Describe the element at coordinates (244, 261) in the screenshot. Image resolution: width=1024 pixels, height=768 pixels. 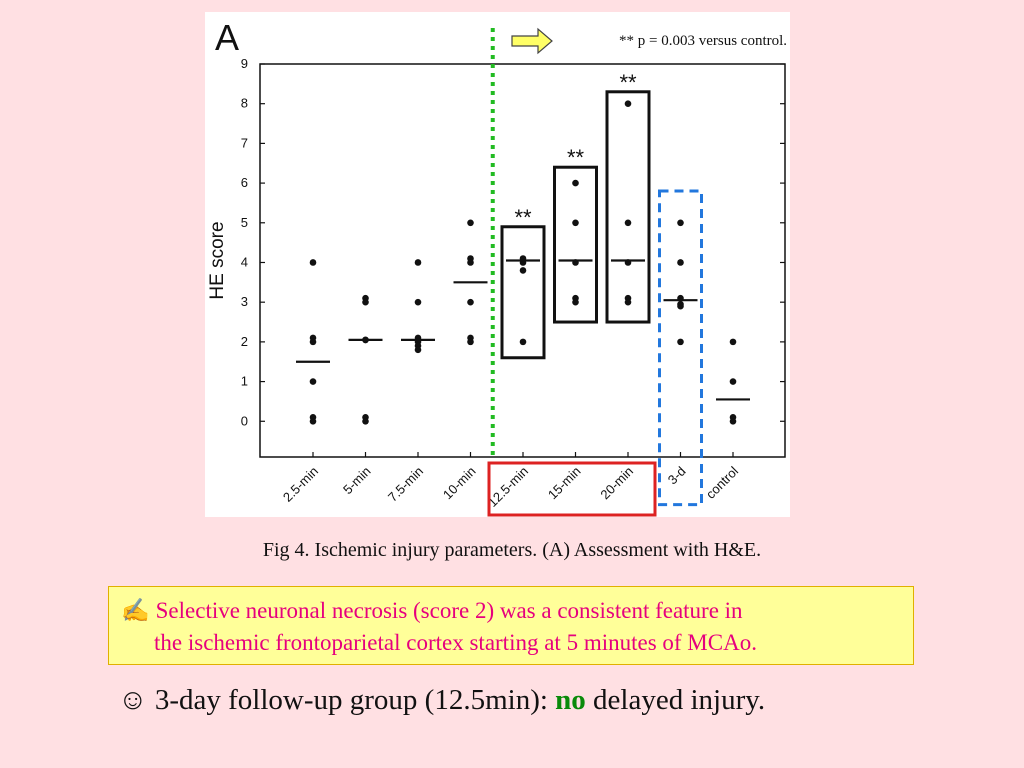
I see `y-tick-label: 4` at that location.